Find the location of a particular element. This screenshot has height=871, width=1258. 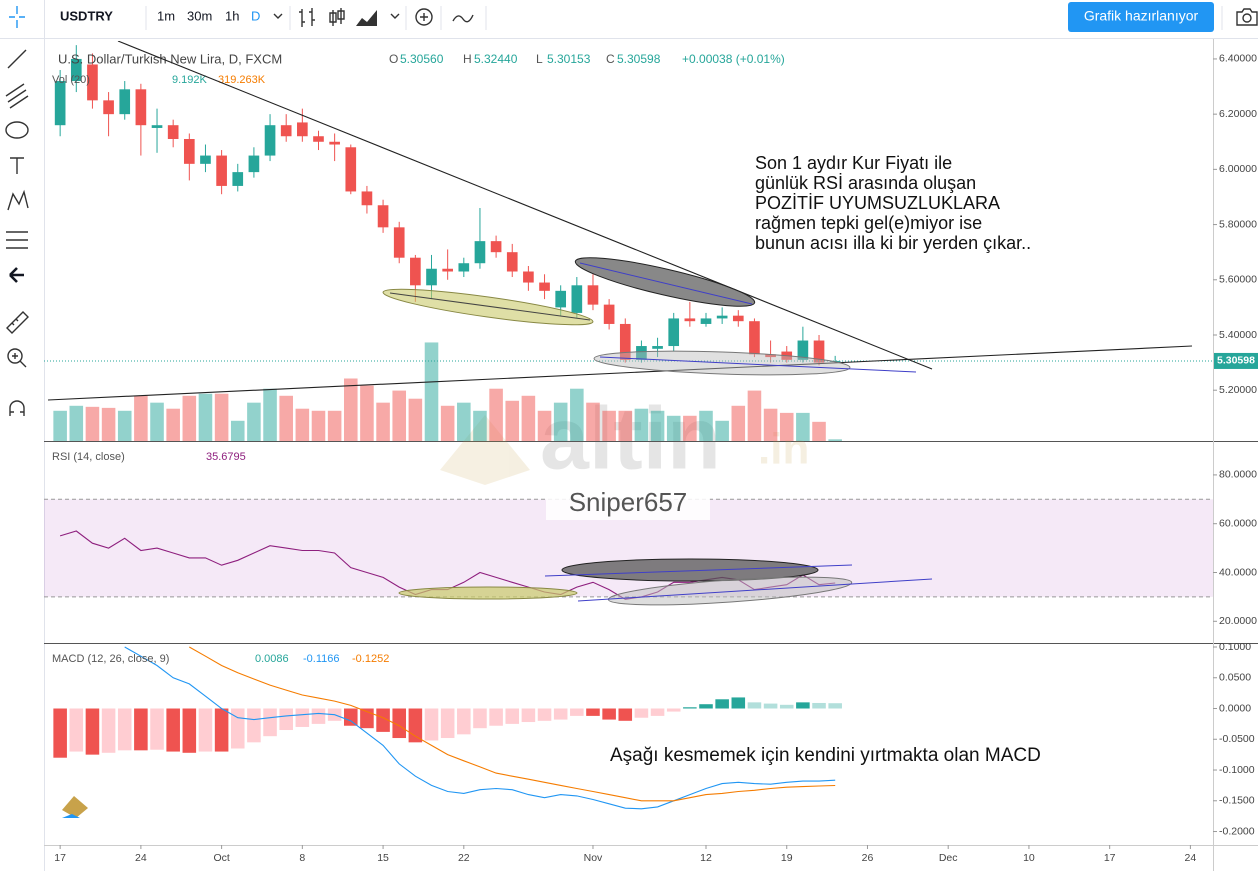

y-tick-label: 5.80000 is located at coordinates (1238, 224).